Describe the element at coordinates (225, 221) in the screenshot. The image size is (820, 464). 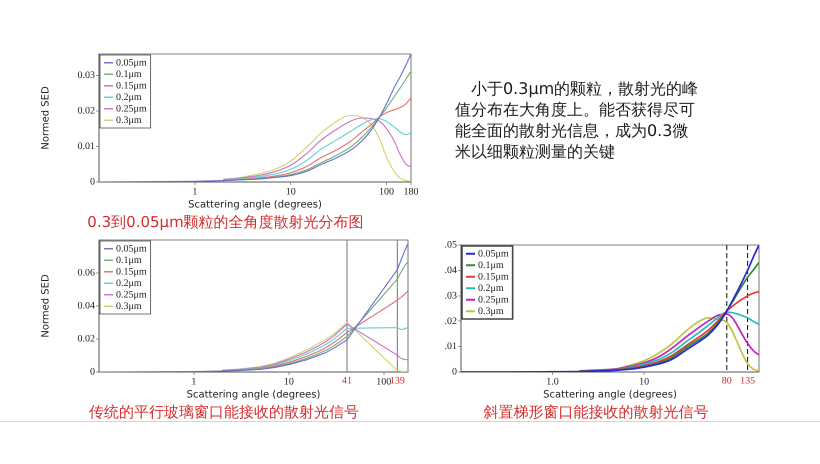
I see `text: 0.3到0.05μm颗粒的全角度散射光分布图` at that location.